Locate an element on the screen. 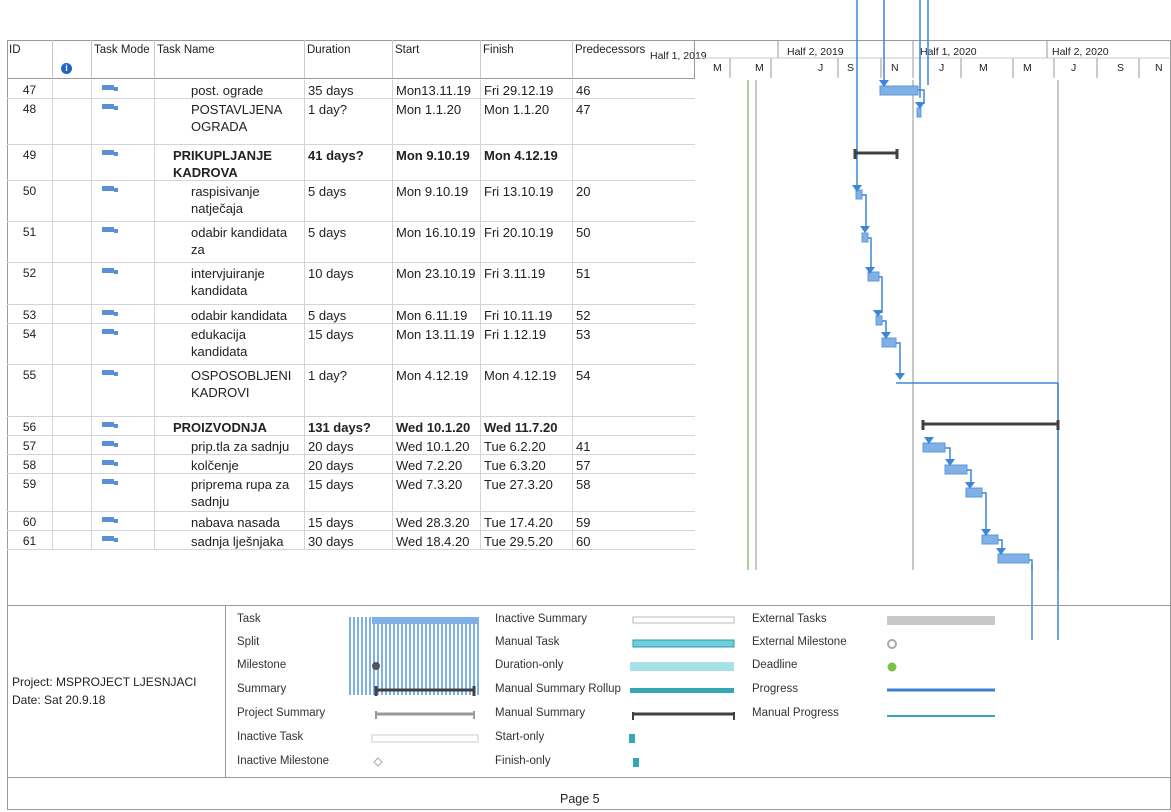  row-duration: 41 days? is located at coordinates (349, 162).